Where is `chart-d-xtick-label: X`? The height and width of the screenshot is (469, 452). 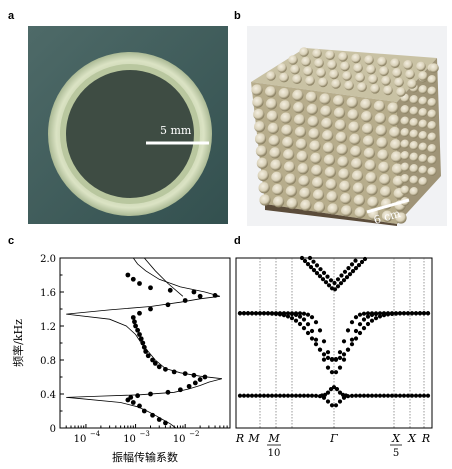 chart-d-xtick-label: X is located at coordinates (396, 438).